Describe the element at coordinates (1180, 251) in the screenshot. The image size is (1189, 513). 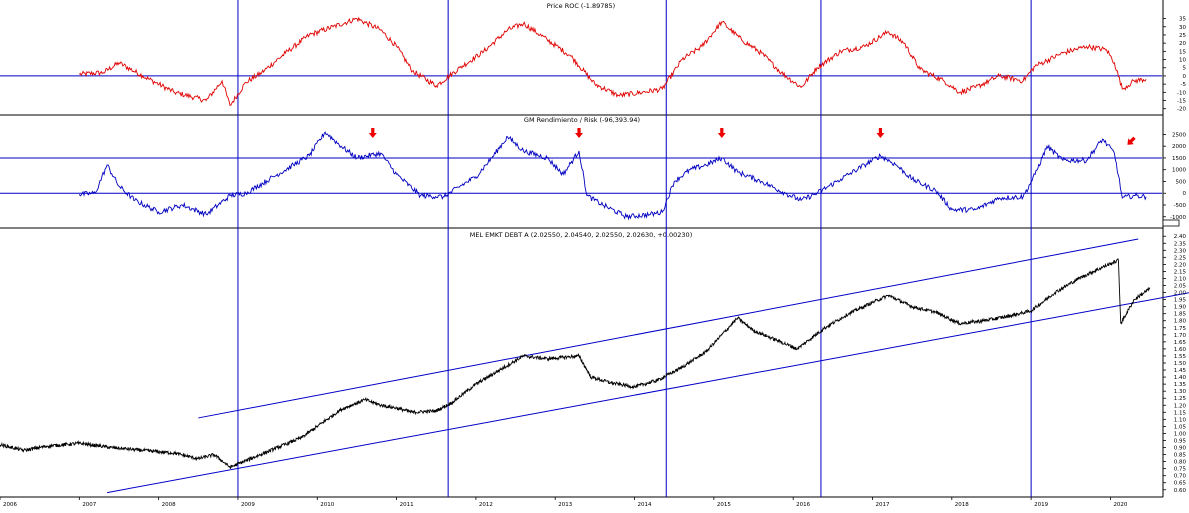
I see `y-tick-label: 2.30` at that location.